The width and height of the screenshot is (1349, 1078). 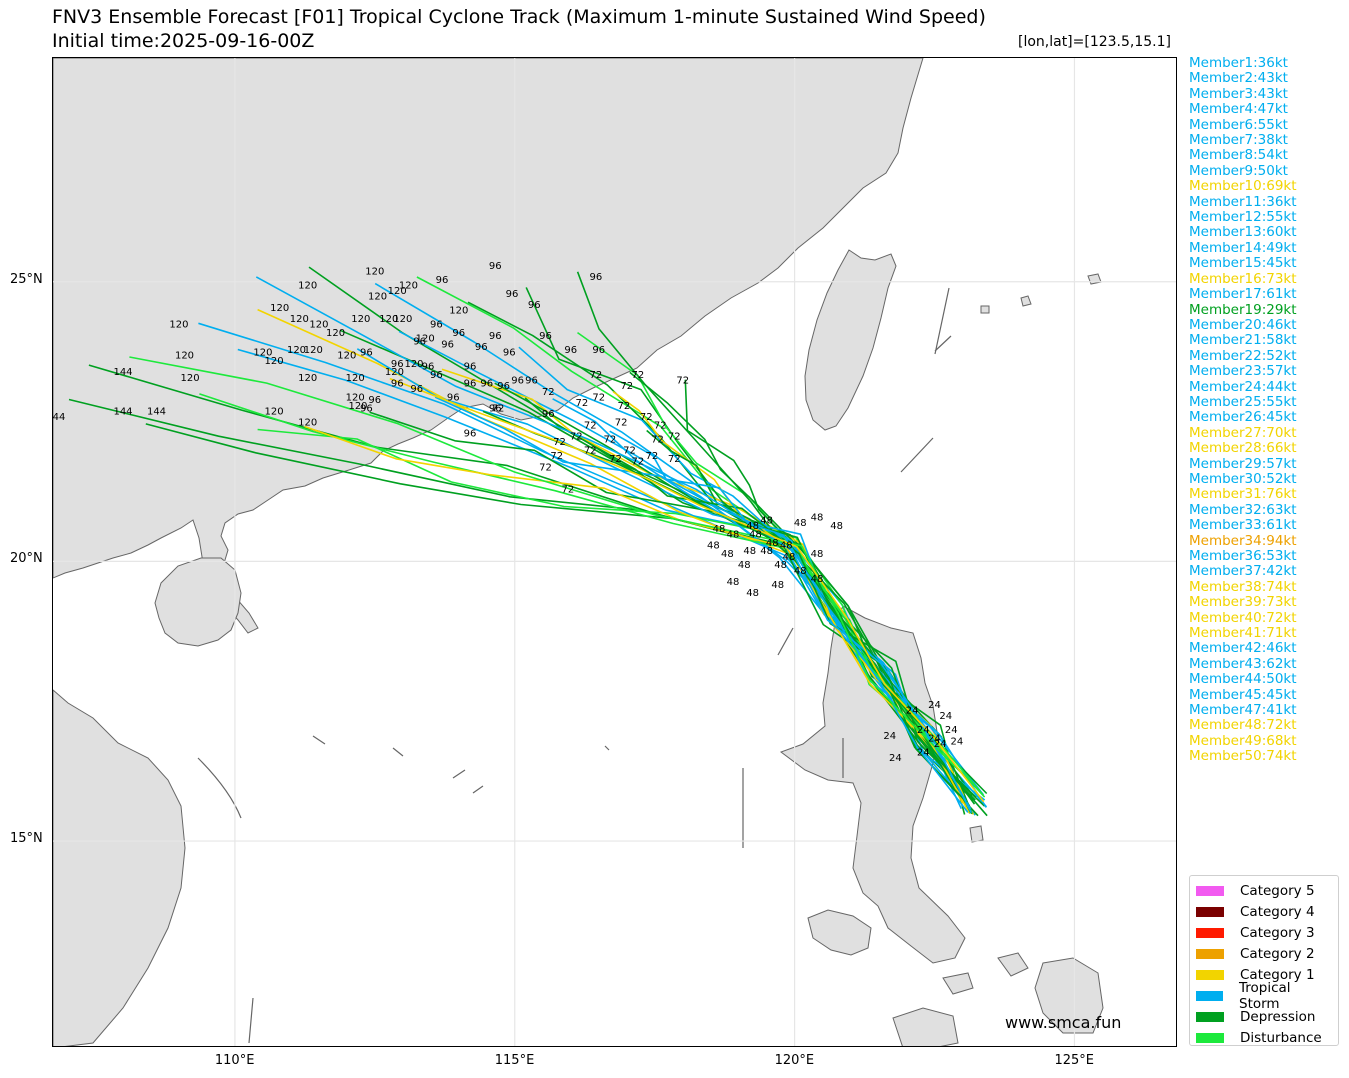 I want to click on small-islands, so click(x=1022, y=634).